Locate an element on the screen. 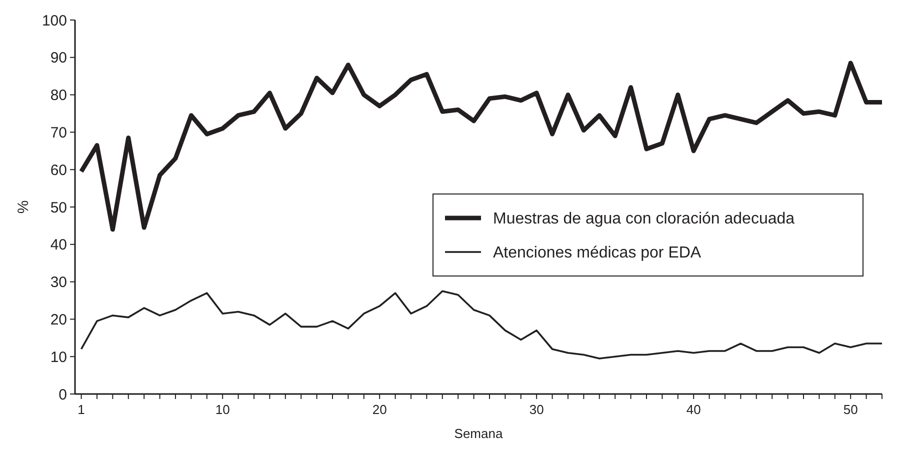 The width and height of the screenshot is (898, 454). x-tick-label: 1 is located at coordinates (81, 409).